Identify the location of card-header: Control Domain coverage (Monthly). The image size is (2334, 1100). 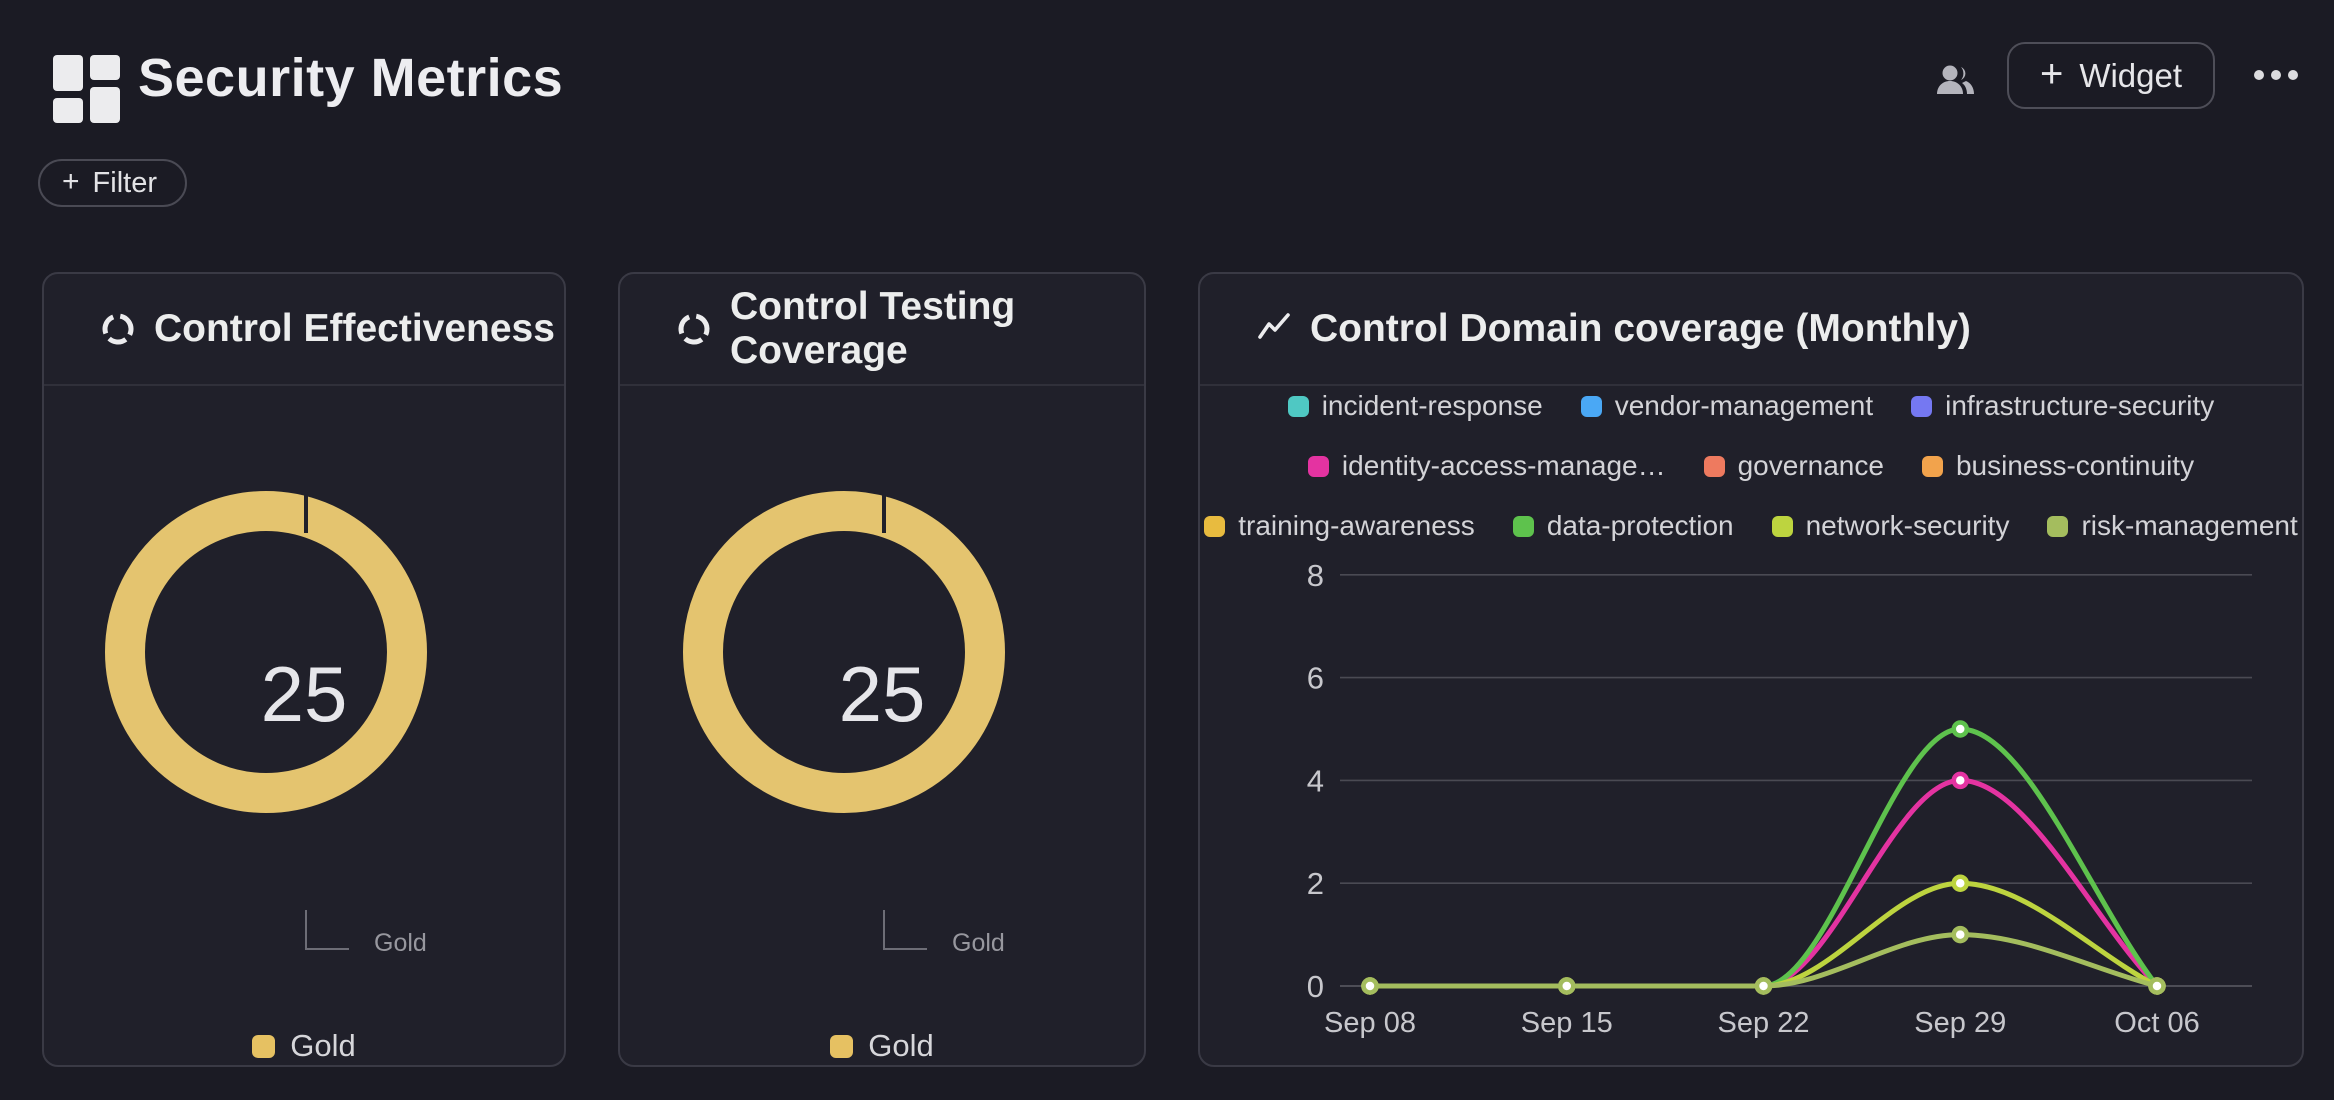
(1751, 330).